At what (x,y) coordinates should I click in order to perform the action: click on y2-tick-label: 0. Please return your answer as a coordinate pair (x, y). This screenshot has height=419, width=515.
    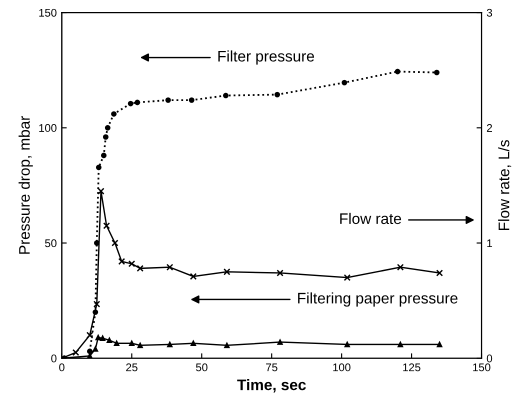
    Looking at the image, I should click on (489, 358).